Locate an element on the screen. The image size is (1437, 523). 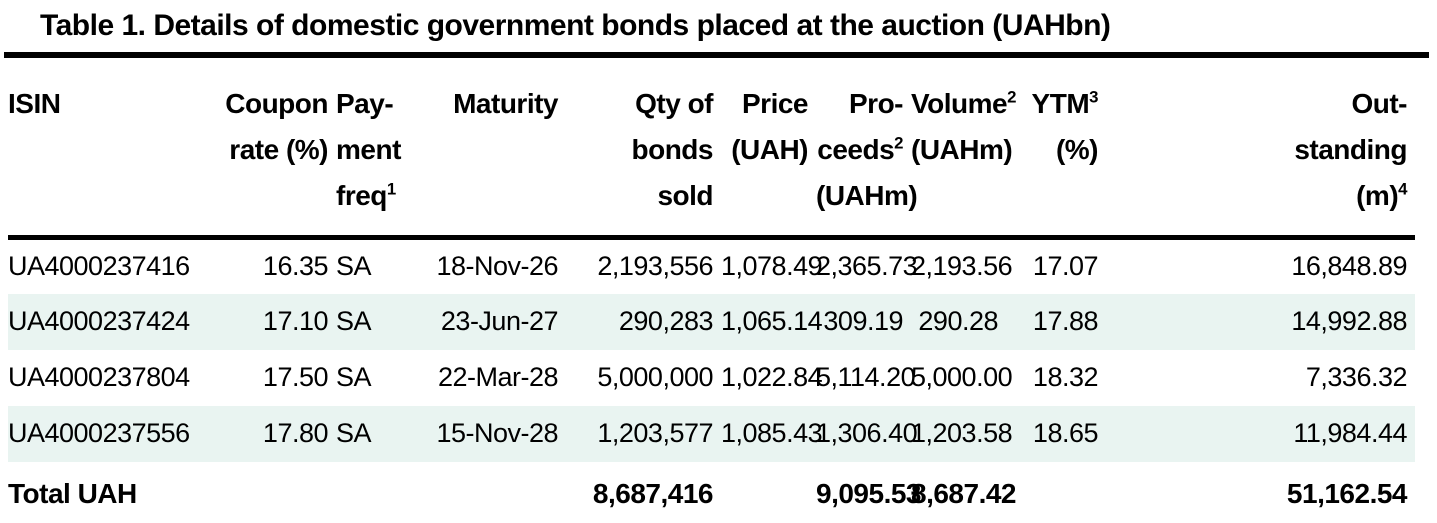
header-text: ment is located at coordinates (368, 149).